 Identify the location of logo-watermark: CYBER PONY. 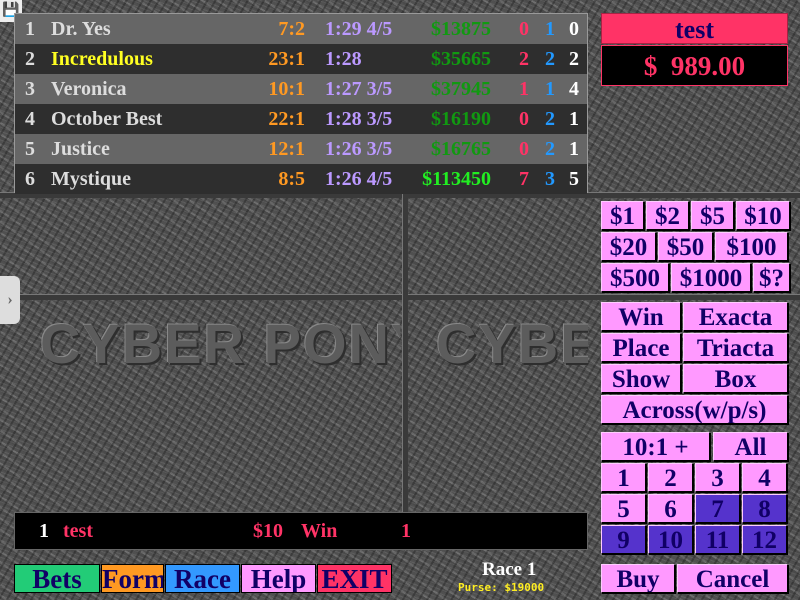
(512, 343).